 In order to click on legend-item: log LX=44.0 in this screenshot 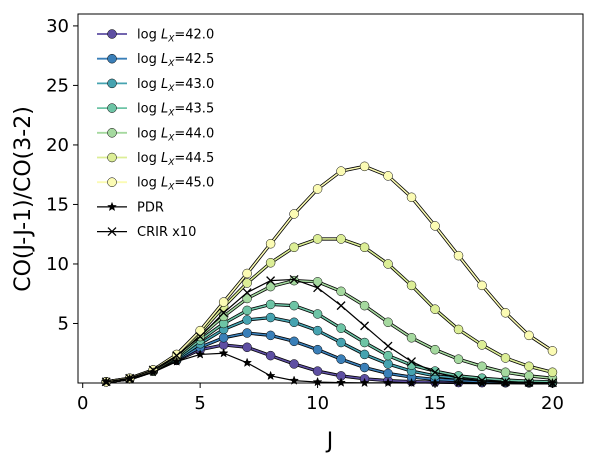, I will do `click(155, 134)`.